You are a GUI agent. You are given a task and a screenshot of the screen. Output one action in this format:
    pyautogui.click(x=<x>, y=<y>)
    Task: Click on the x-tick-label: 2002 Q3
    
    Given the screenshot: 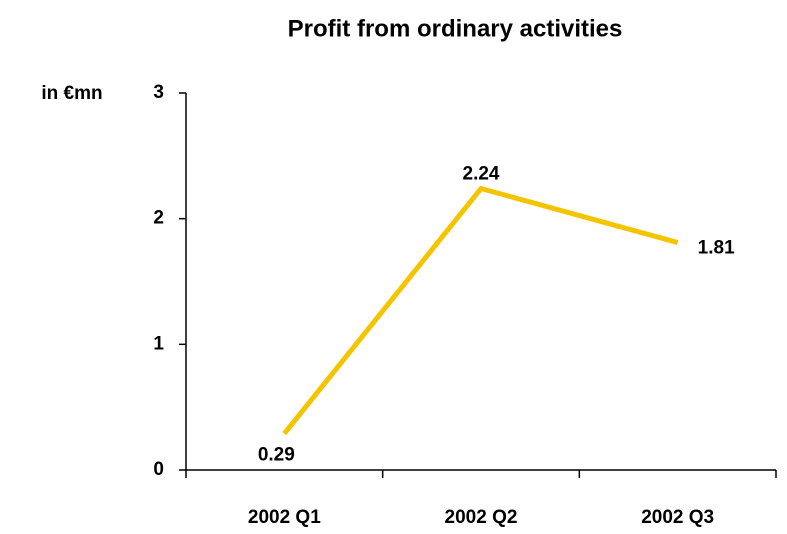 What is the action you would take?
    pyautogui.click(x=677, y=517)
    